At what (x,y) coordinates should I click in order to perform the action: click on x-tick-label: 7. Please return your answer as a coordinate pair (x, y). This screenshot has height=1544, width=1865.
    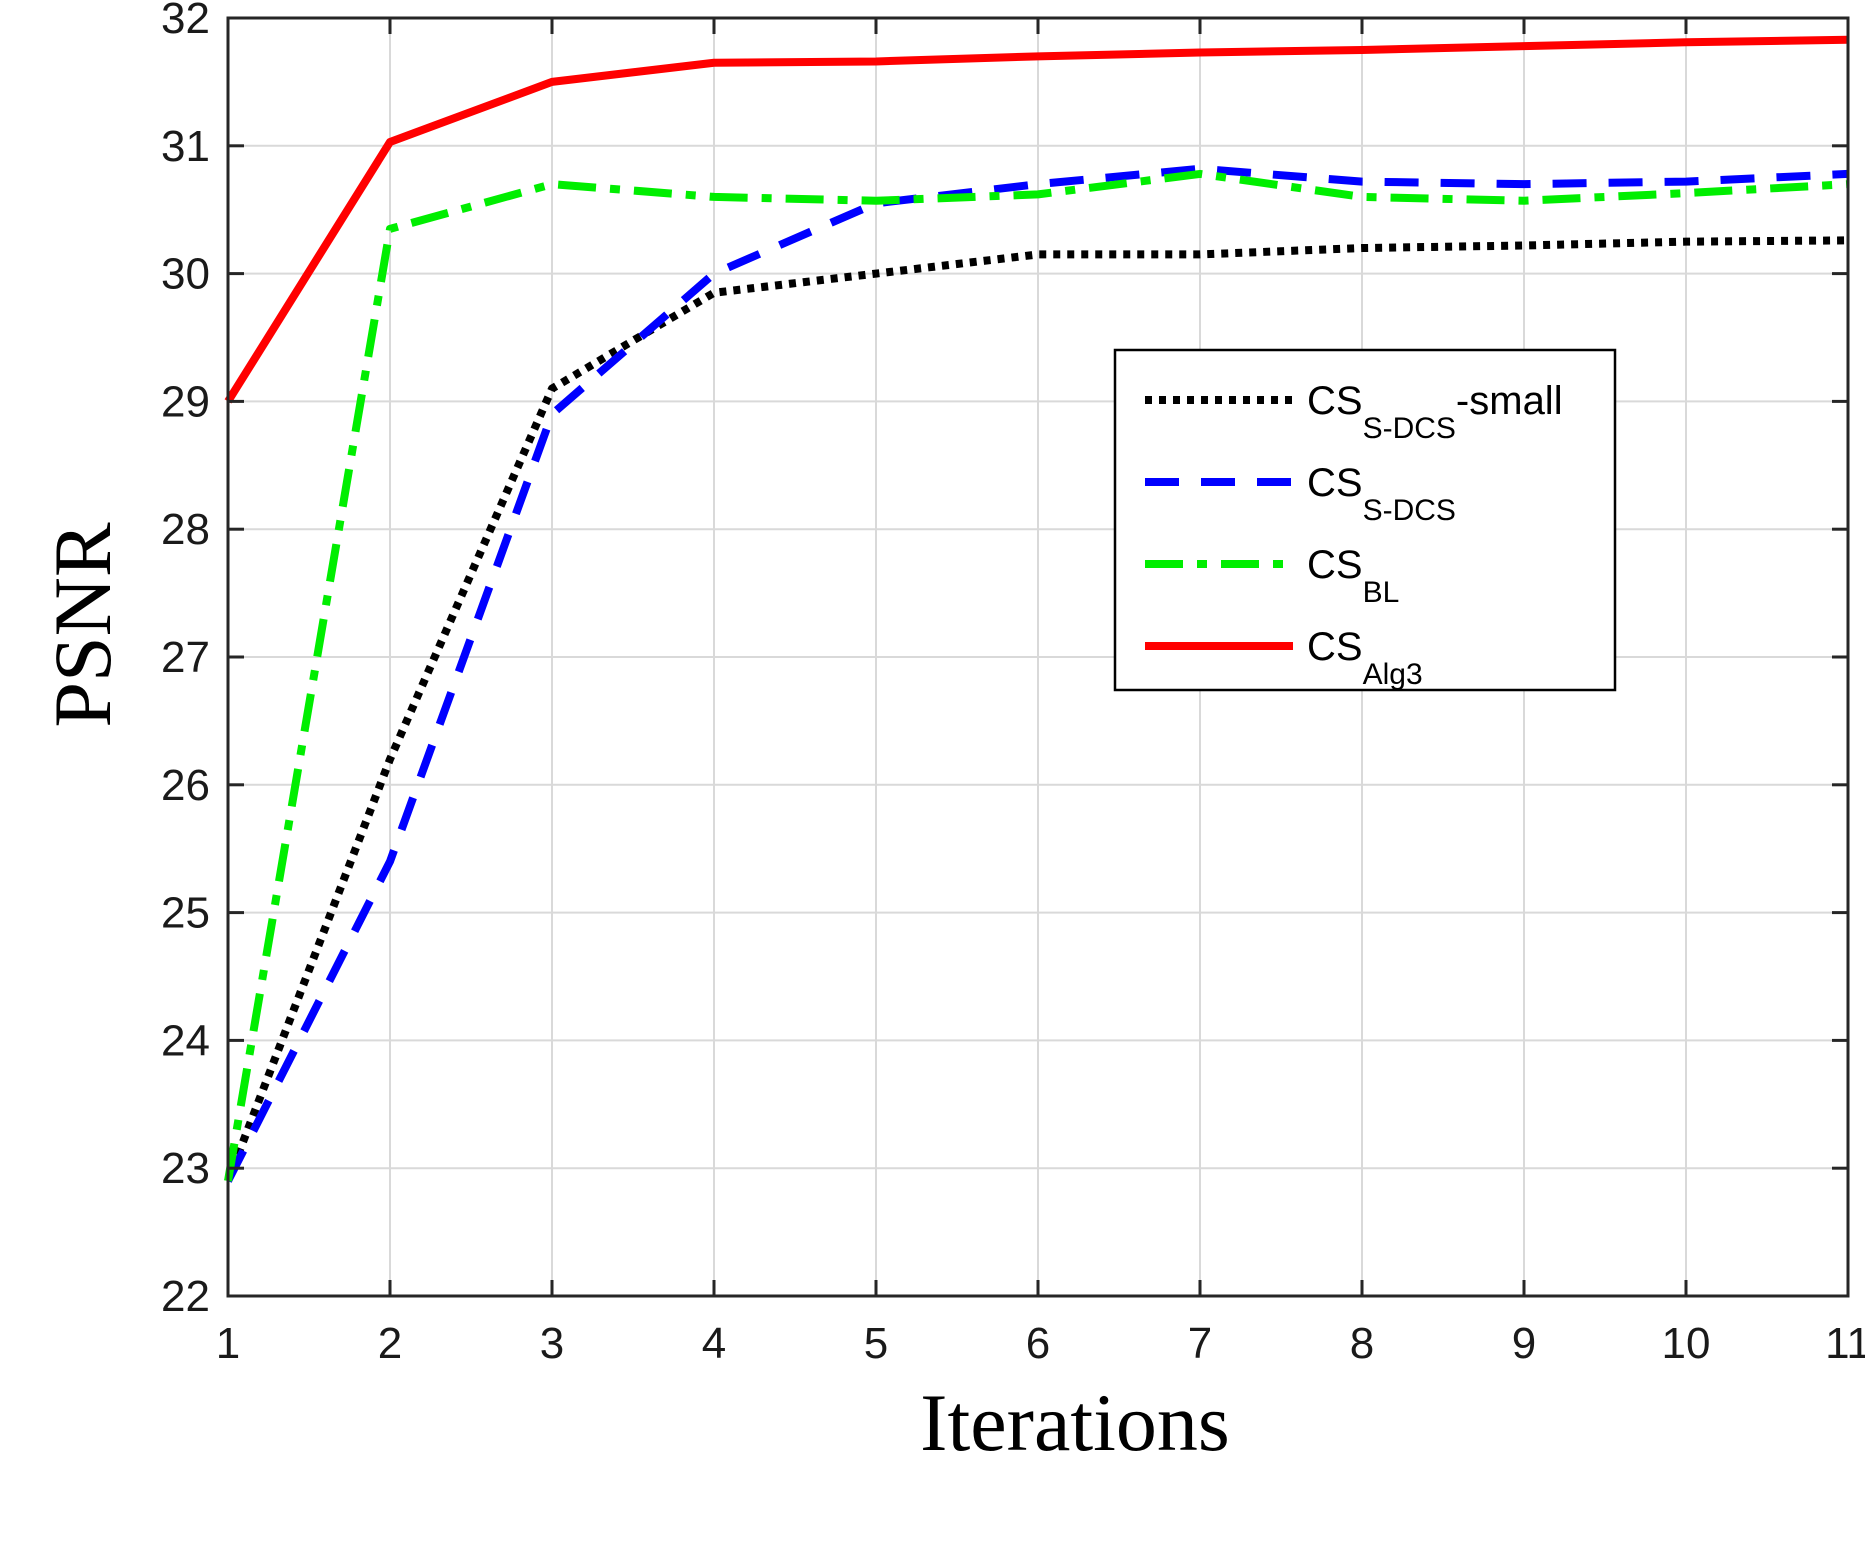
    Looking at the image, I should click on (1200, 1343).